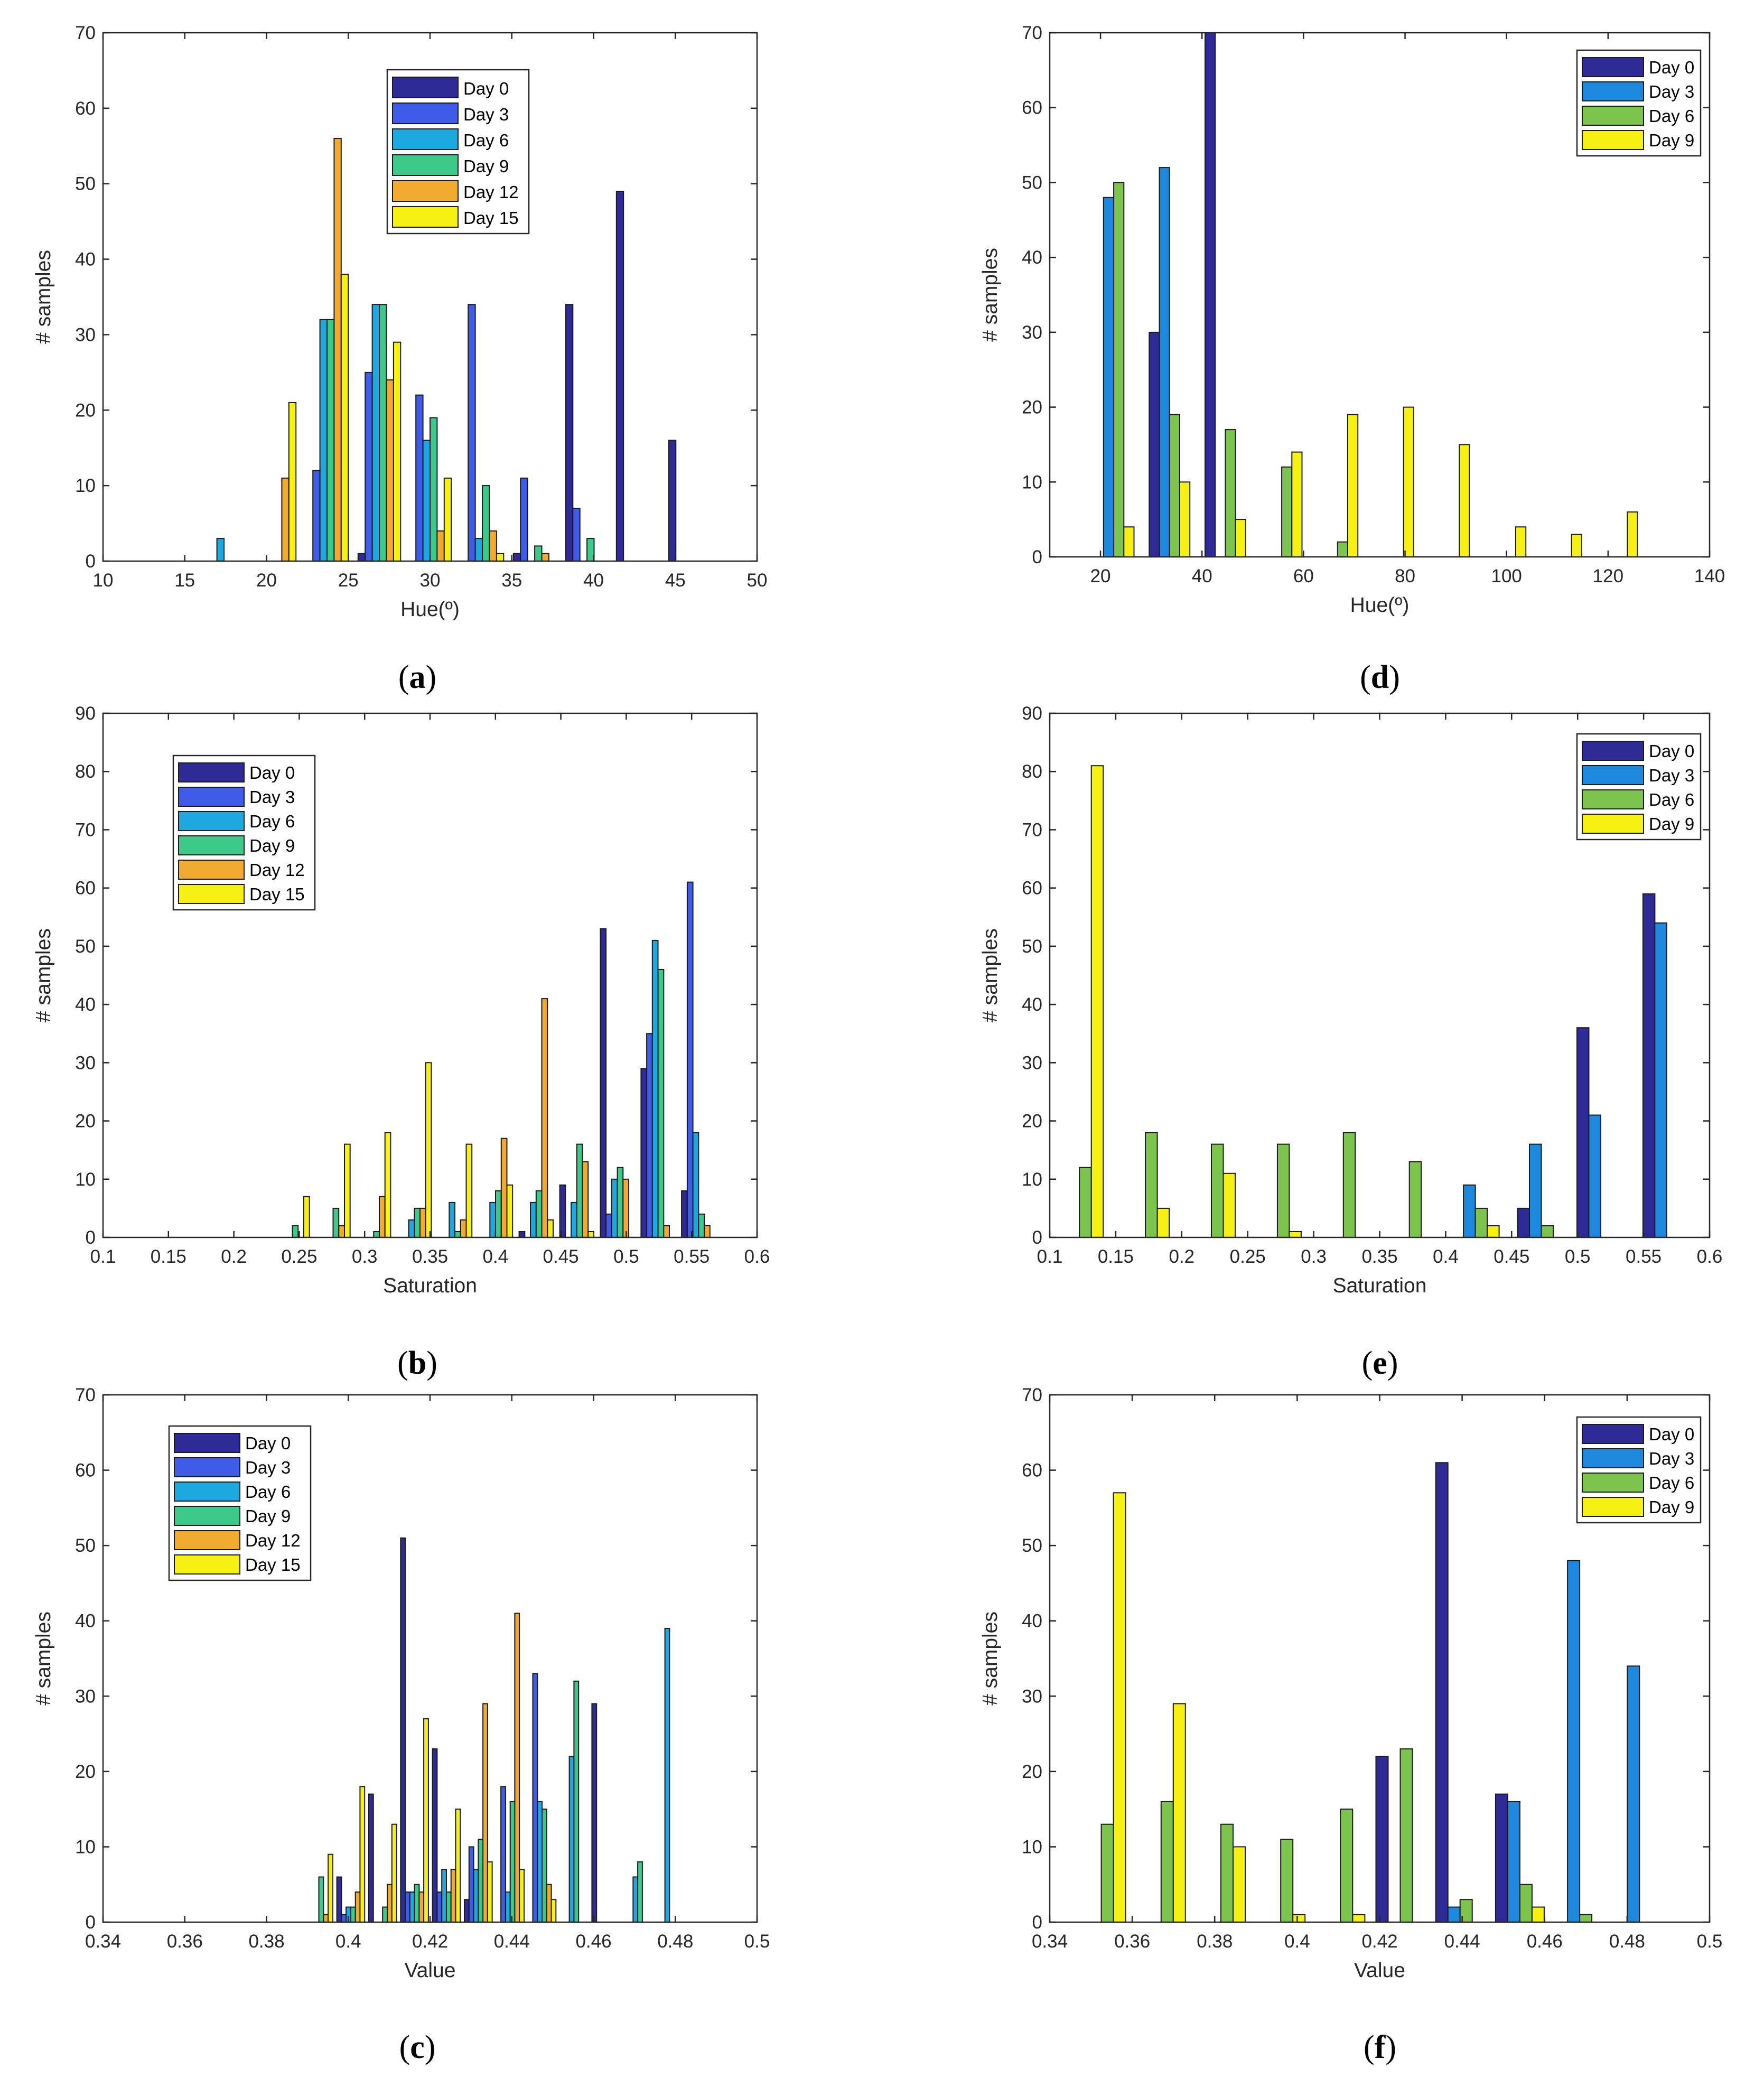 Image resolution: width=1764 pixels, height=2087 pixels. Describe the element at coordinates (85, 1471) in the screenshot. I see `y-tick-label: 60` at that location.